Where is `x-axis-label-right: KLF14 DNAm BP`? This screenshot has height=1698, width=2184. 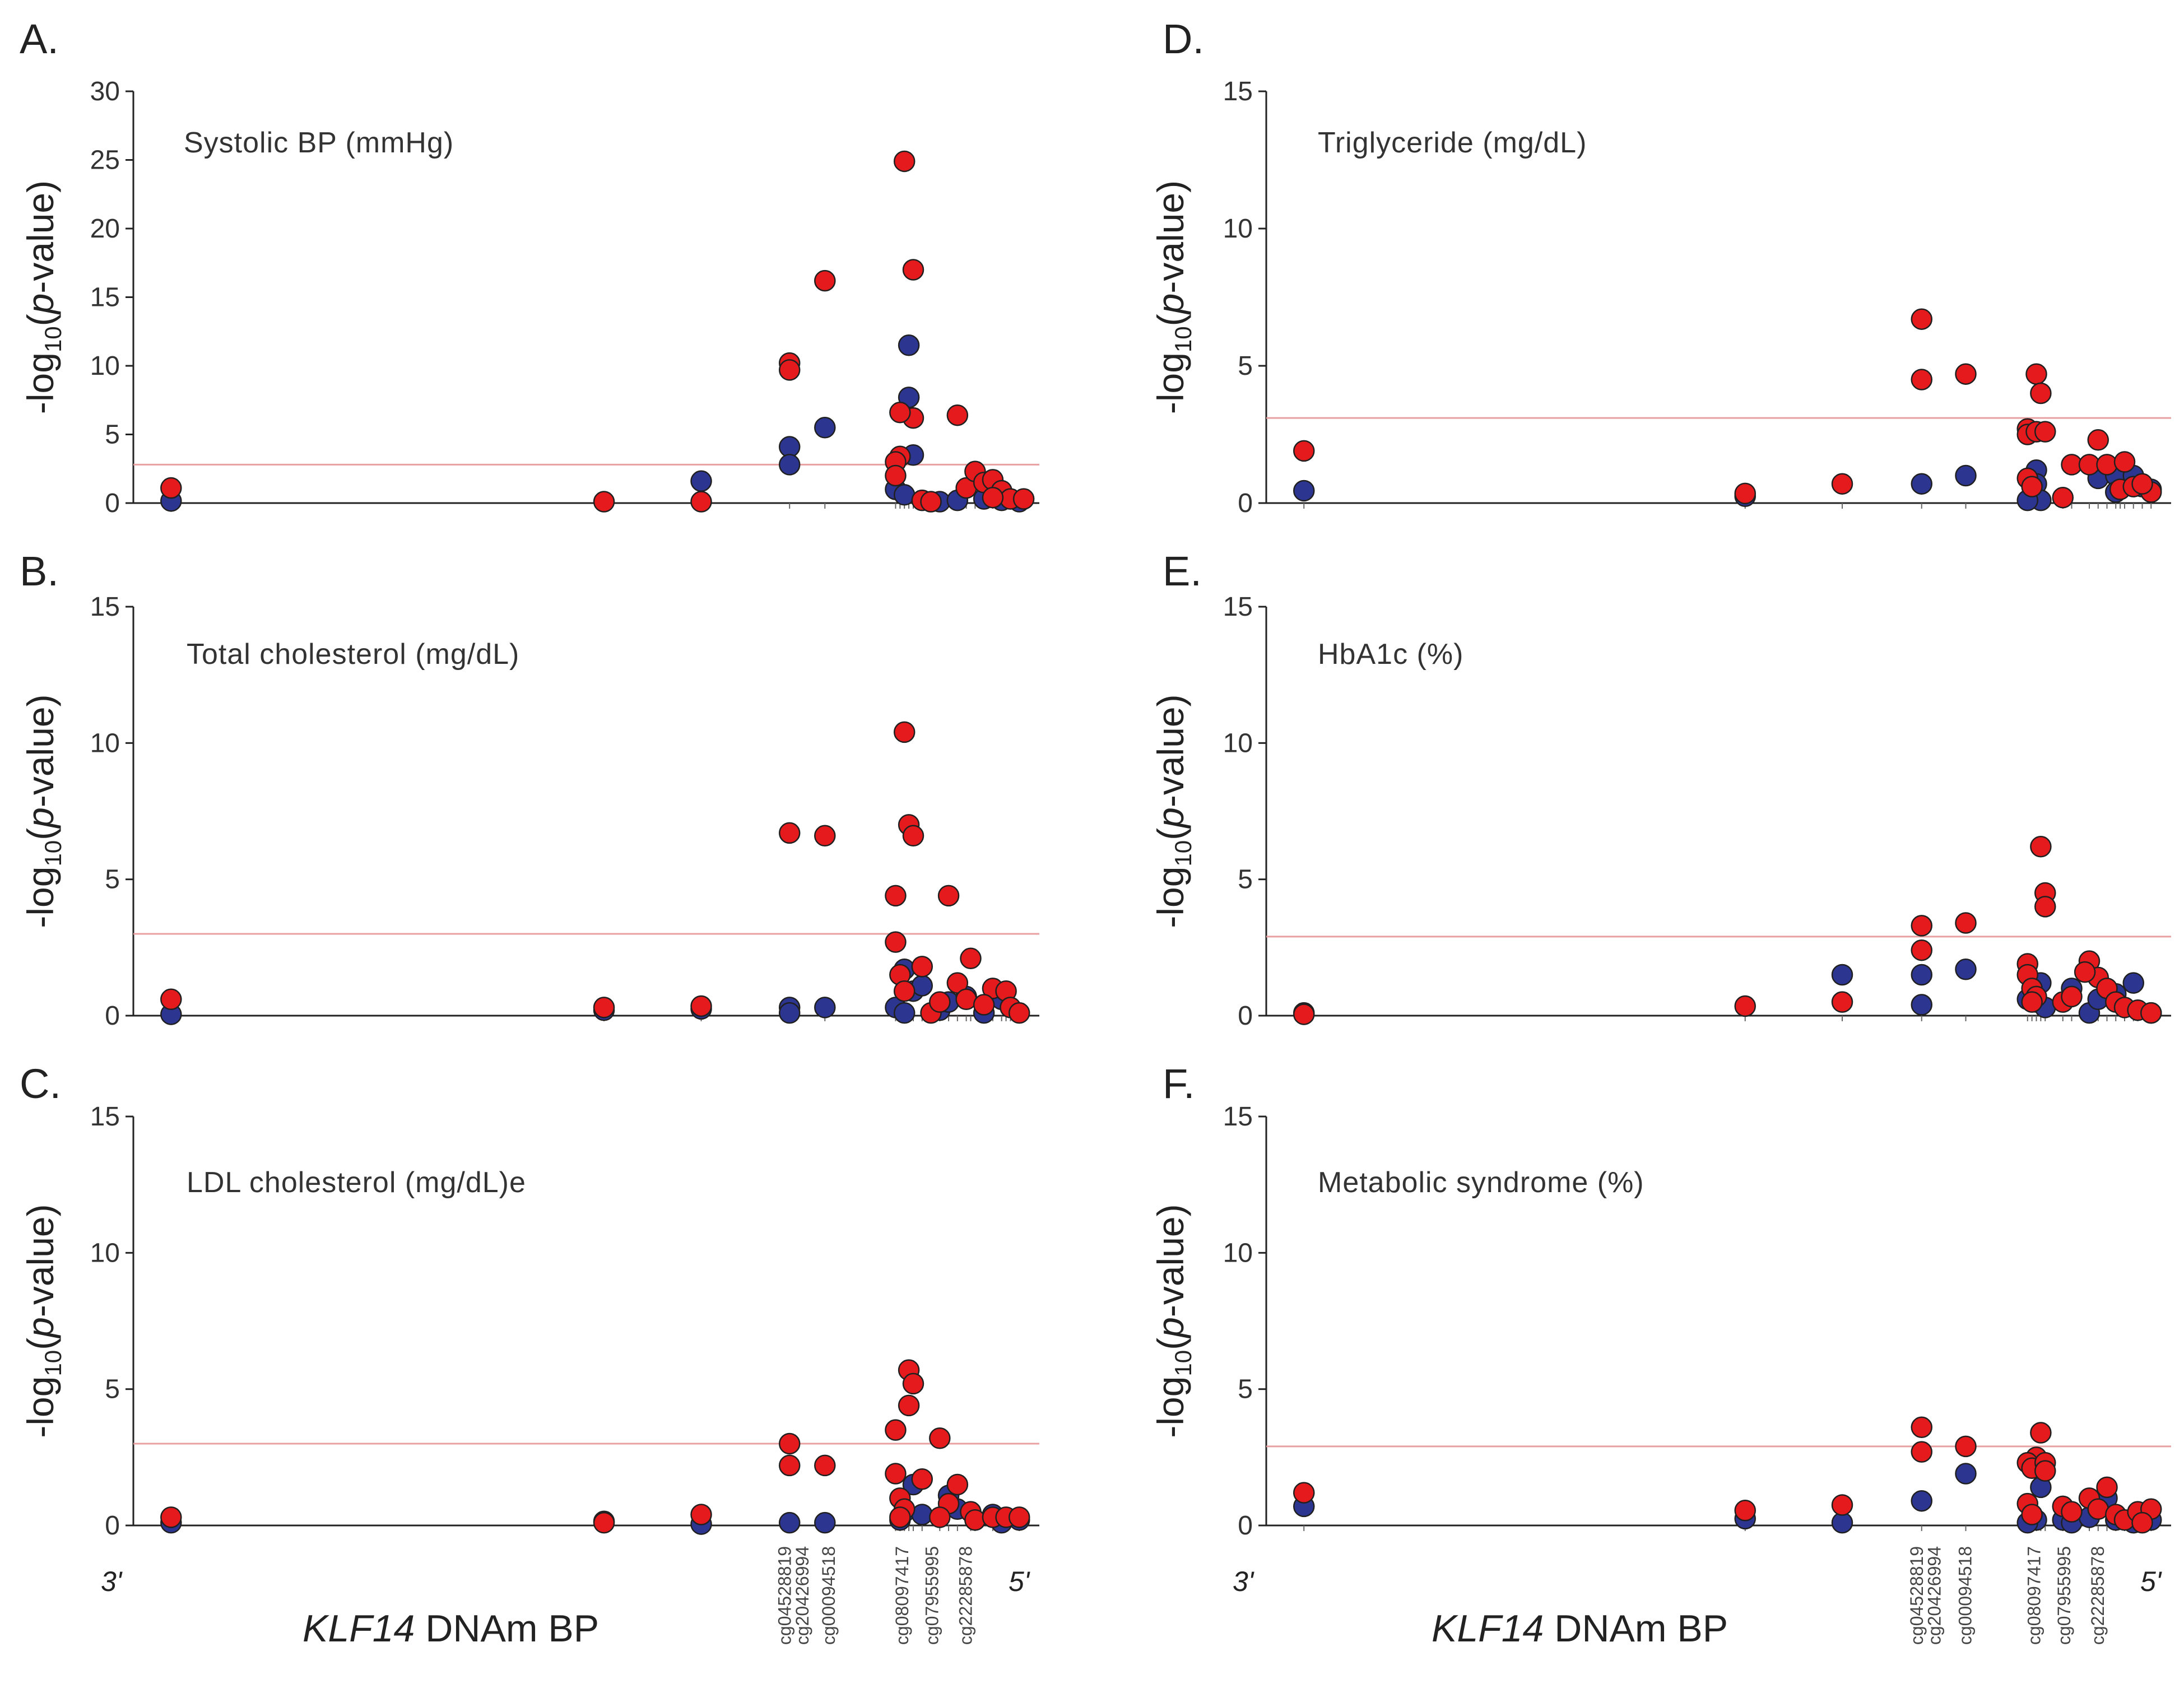 x-axis-label-right: KLF14 DNAm BP is located at coordinates (1580, 1628).